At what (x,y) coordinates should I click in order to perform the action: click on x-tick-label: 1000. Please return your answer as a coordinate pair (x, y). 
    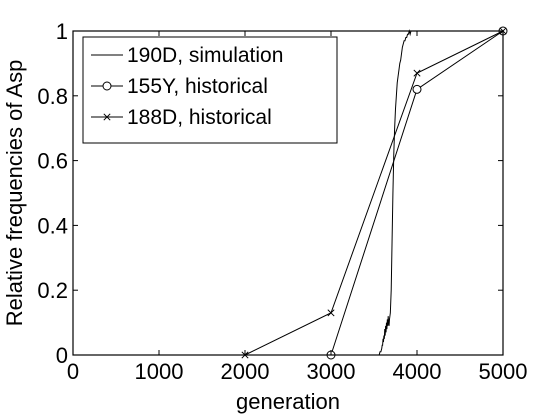
    Looking at the image, I should click on (159, 371).